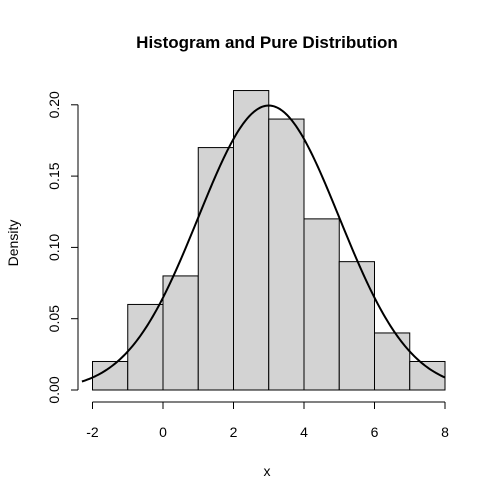 This screenshot has width=500, height=500. What do you see at coordinates (267, 42) in the screenshot?
I see `chart-title: Histogram and Pure Distribution` at bounding box center [267, 42].